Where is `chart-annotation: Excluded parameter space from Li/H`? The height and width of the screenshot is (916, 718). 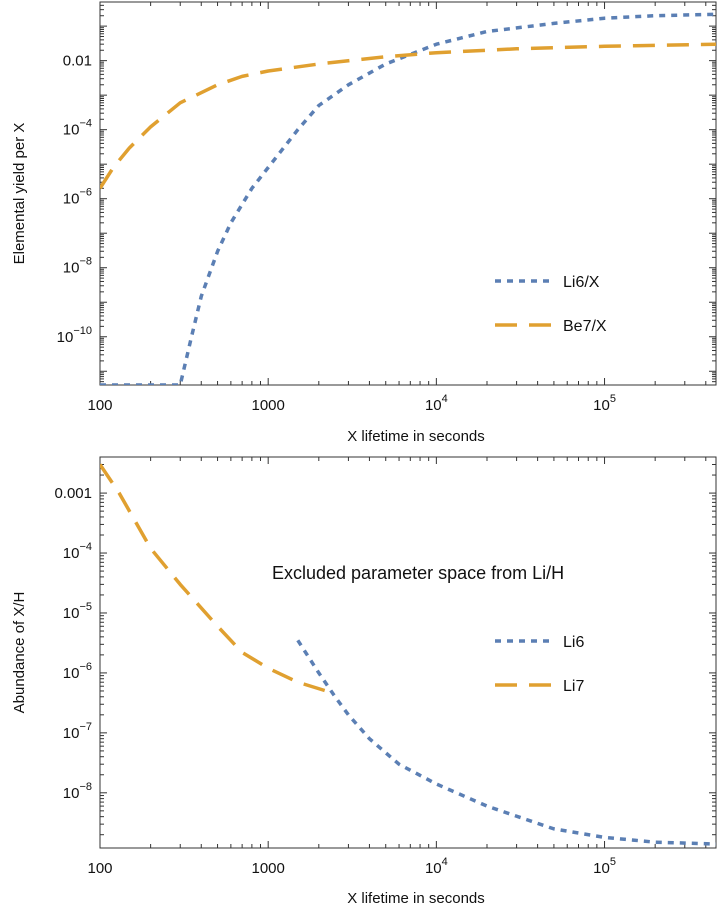 chart-annotation: Excluded parameter space from Li/H is located at coordinates (418, 573).